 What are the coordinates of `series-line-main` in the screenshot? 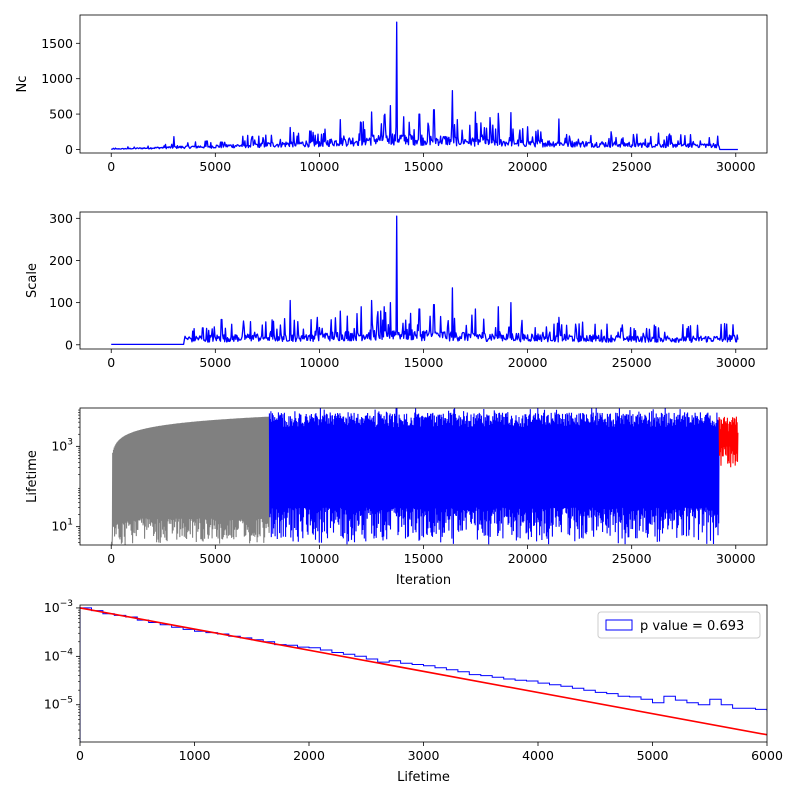 It's located at (494, 476).